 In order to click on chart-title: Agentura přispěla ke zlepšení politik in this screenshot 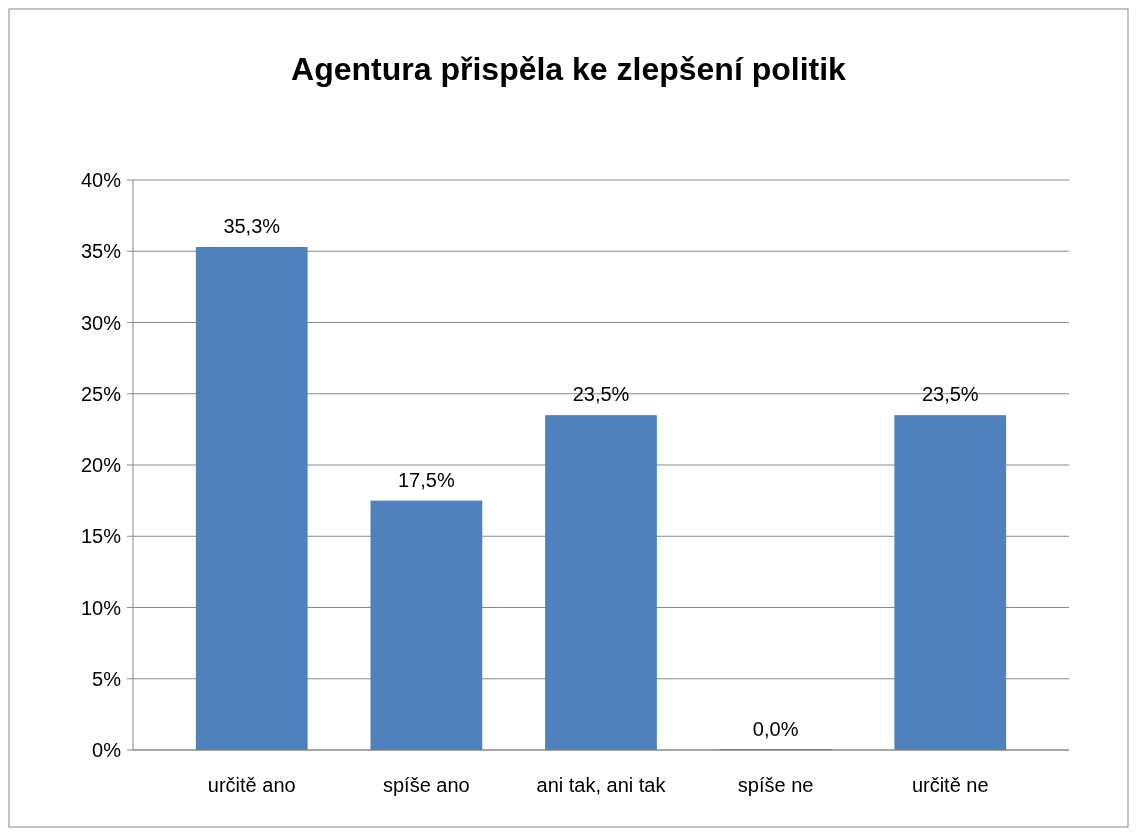, I will do `click(569, 69)`.